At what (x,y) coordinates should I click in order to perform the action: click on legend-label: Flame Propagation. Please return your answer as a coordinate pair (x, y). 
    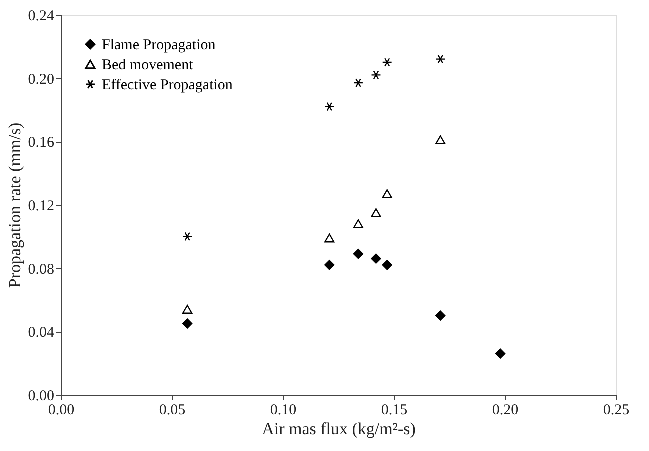
    Looking at the image, I should click on (159, 46).